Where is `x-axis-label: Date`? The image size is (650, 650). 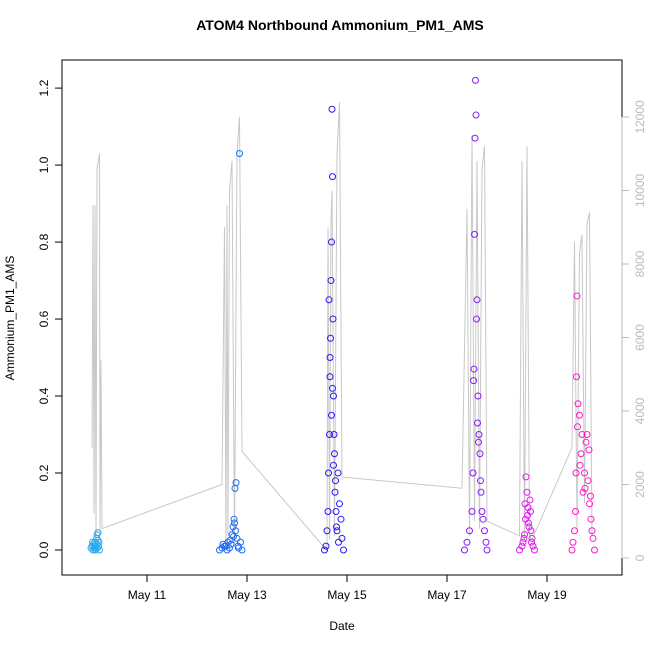
x-axis-label: Date is located at coordinates (342, 626).